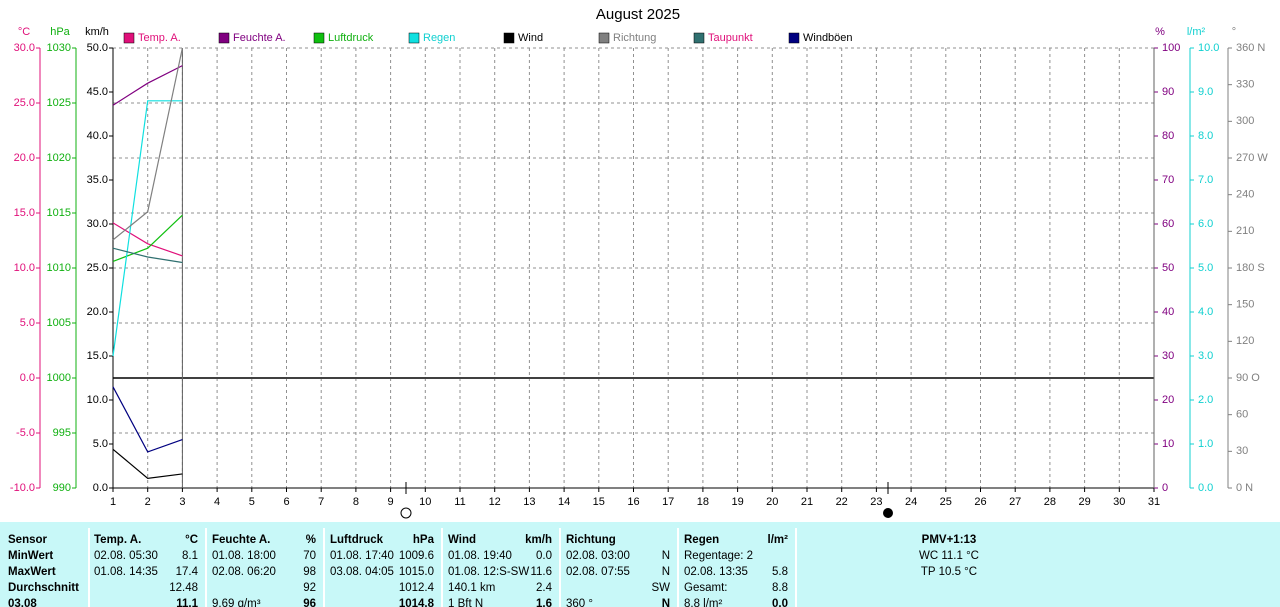 The image size is (1280, 607). What do you see at coordinates (946, 502) in the screenshot?
I see `x-tick-label: 25` at bounding box center [946, 502].